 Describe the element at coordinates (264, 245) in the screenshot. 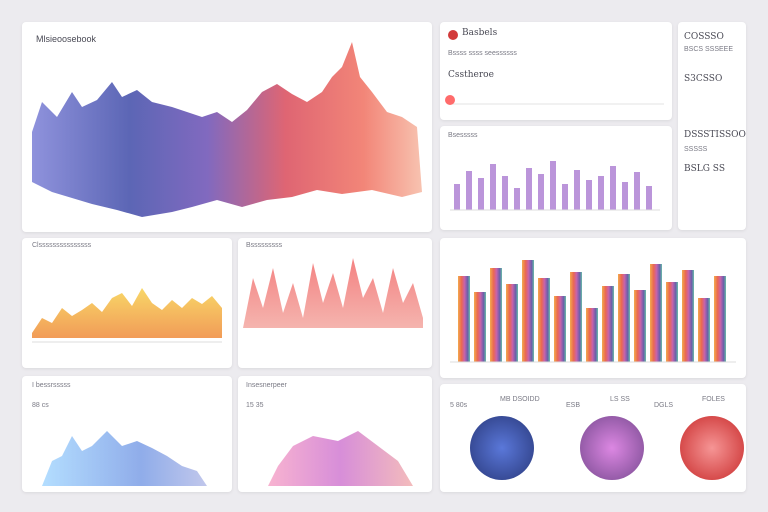

I see `panel-title: Bsssssssss` at that location.